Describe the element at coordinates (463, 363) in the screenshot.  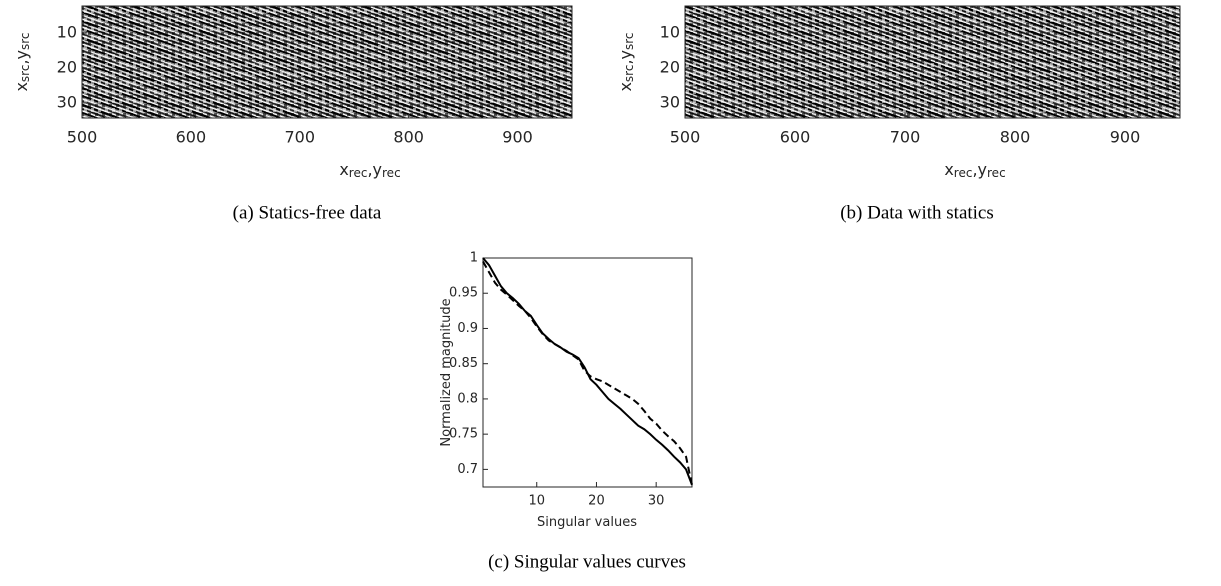
I see `y-tick-label: 0.85` at that location.